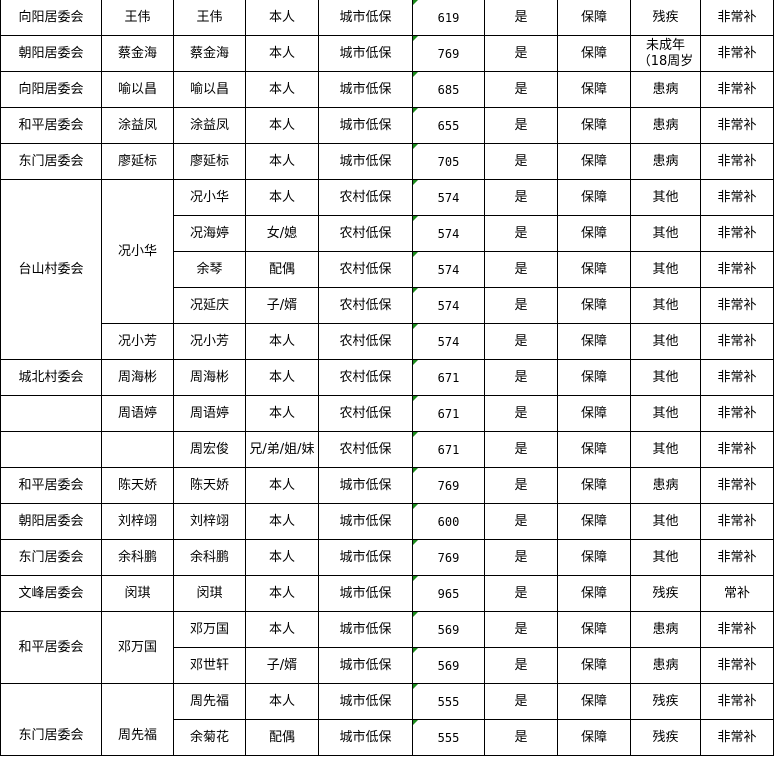  I want to click on relation-cell: 兄/弟/姐/妹, so click(282, 449).